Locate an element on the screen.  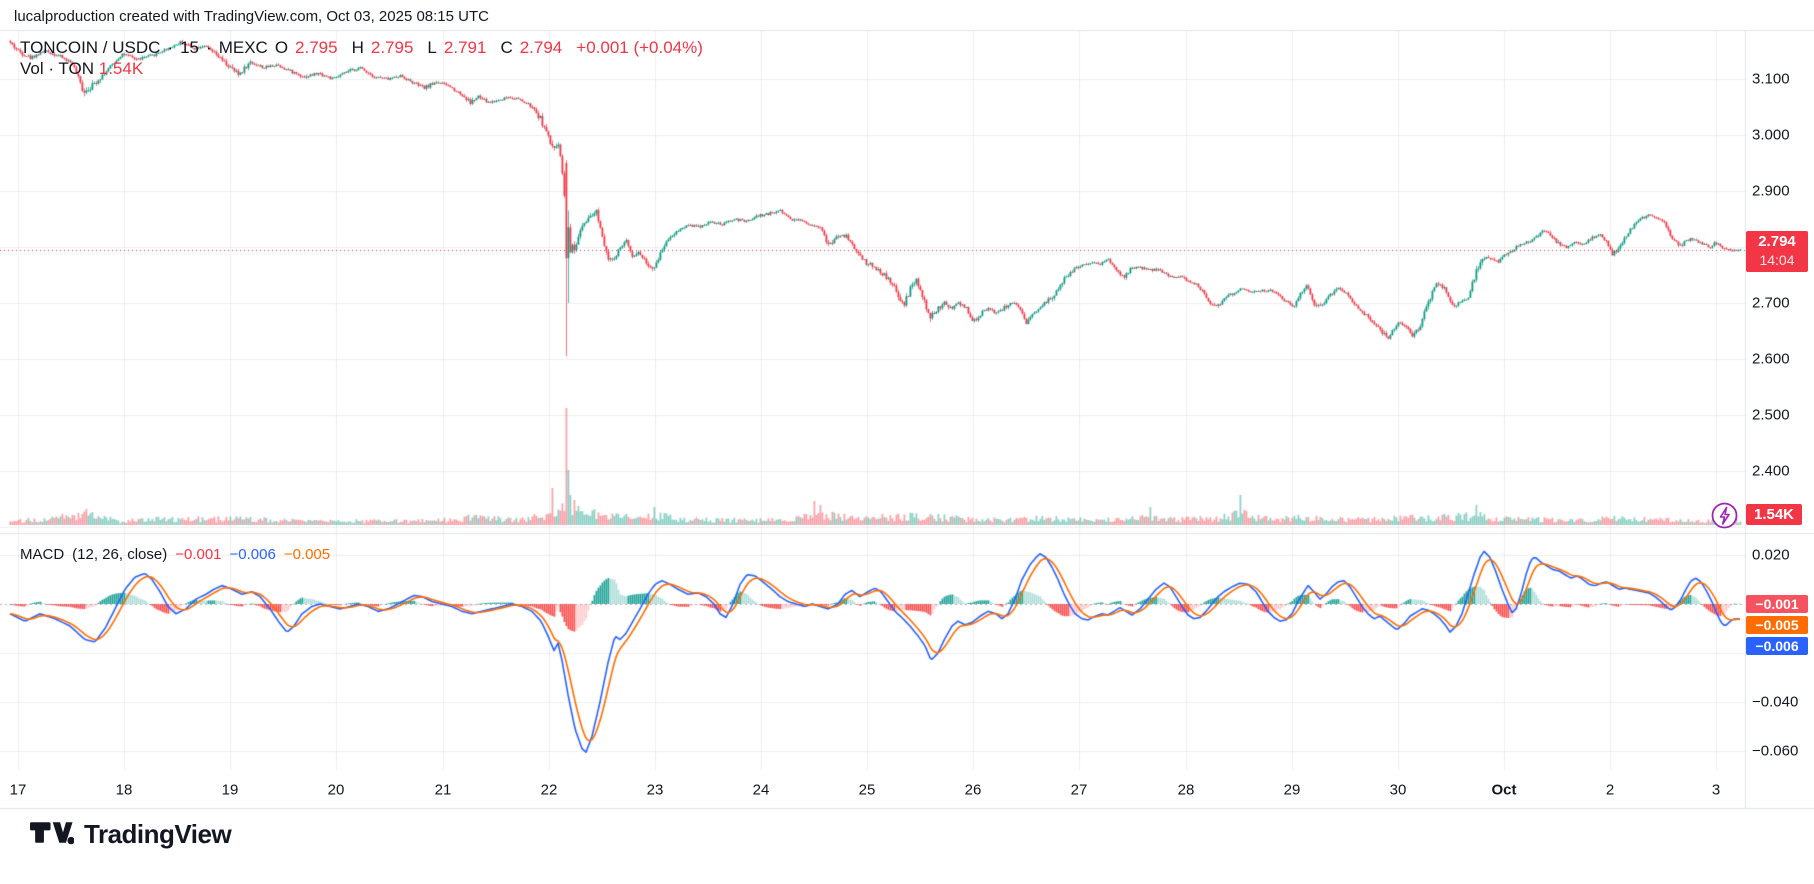
lightning-bolt-icon is located at coordinates (1724, 515).